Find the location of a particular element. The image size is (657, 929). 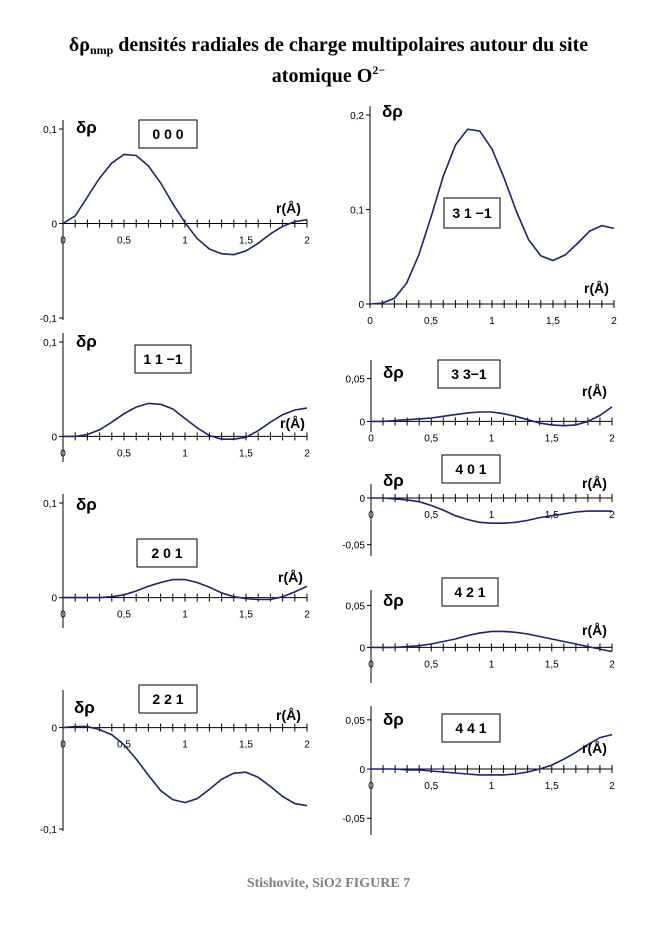

title-subscript: nmp is located at coordinates (101, 50).